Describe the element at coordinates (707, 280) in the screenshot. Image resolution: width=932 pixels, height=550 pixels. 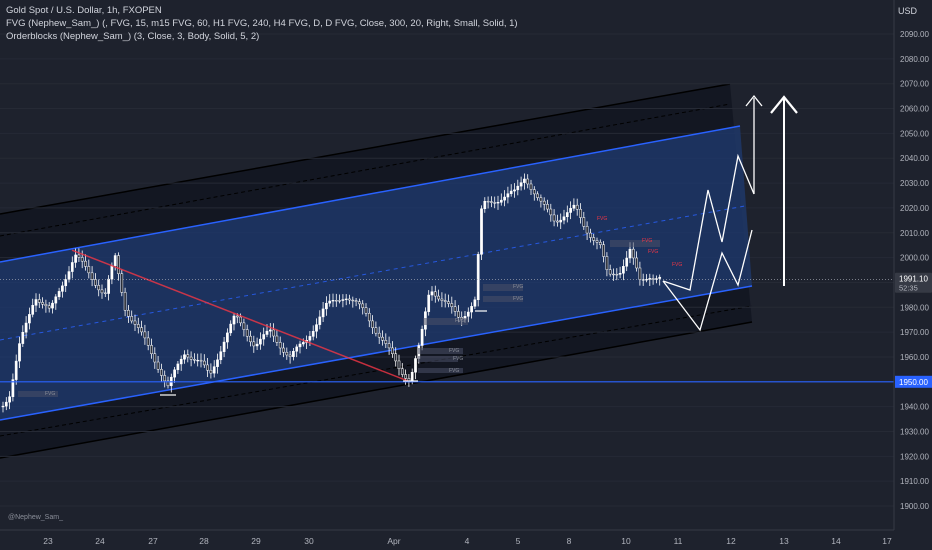
I see `projection-path-lower` at that location.